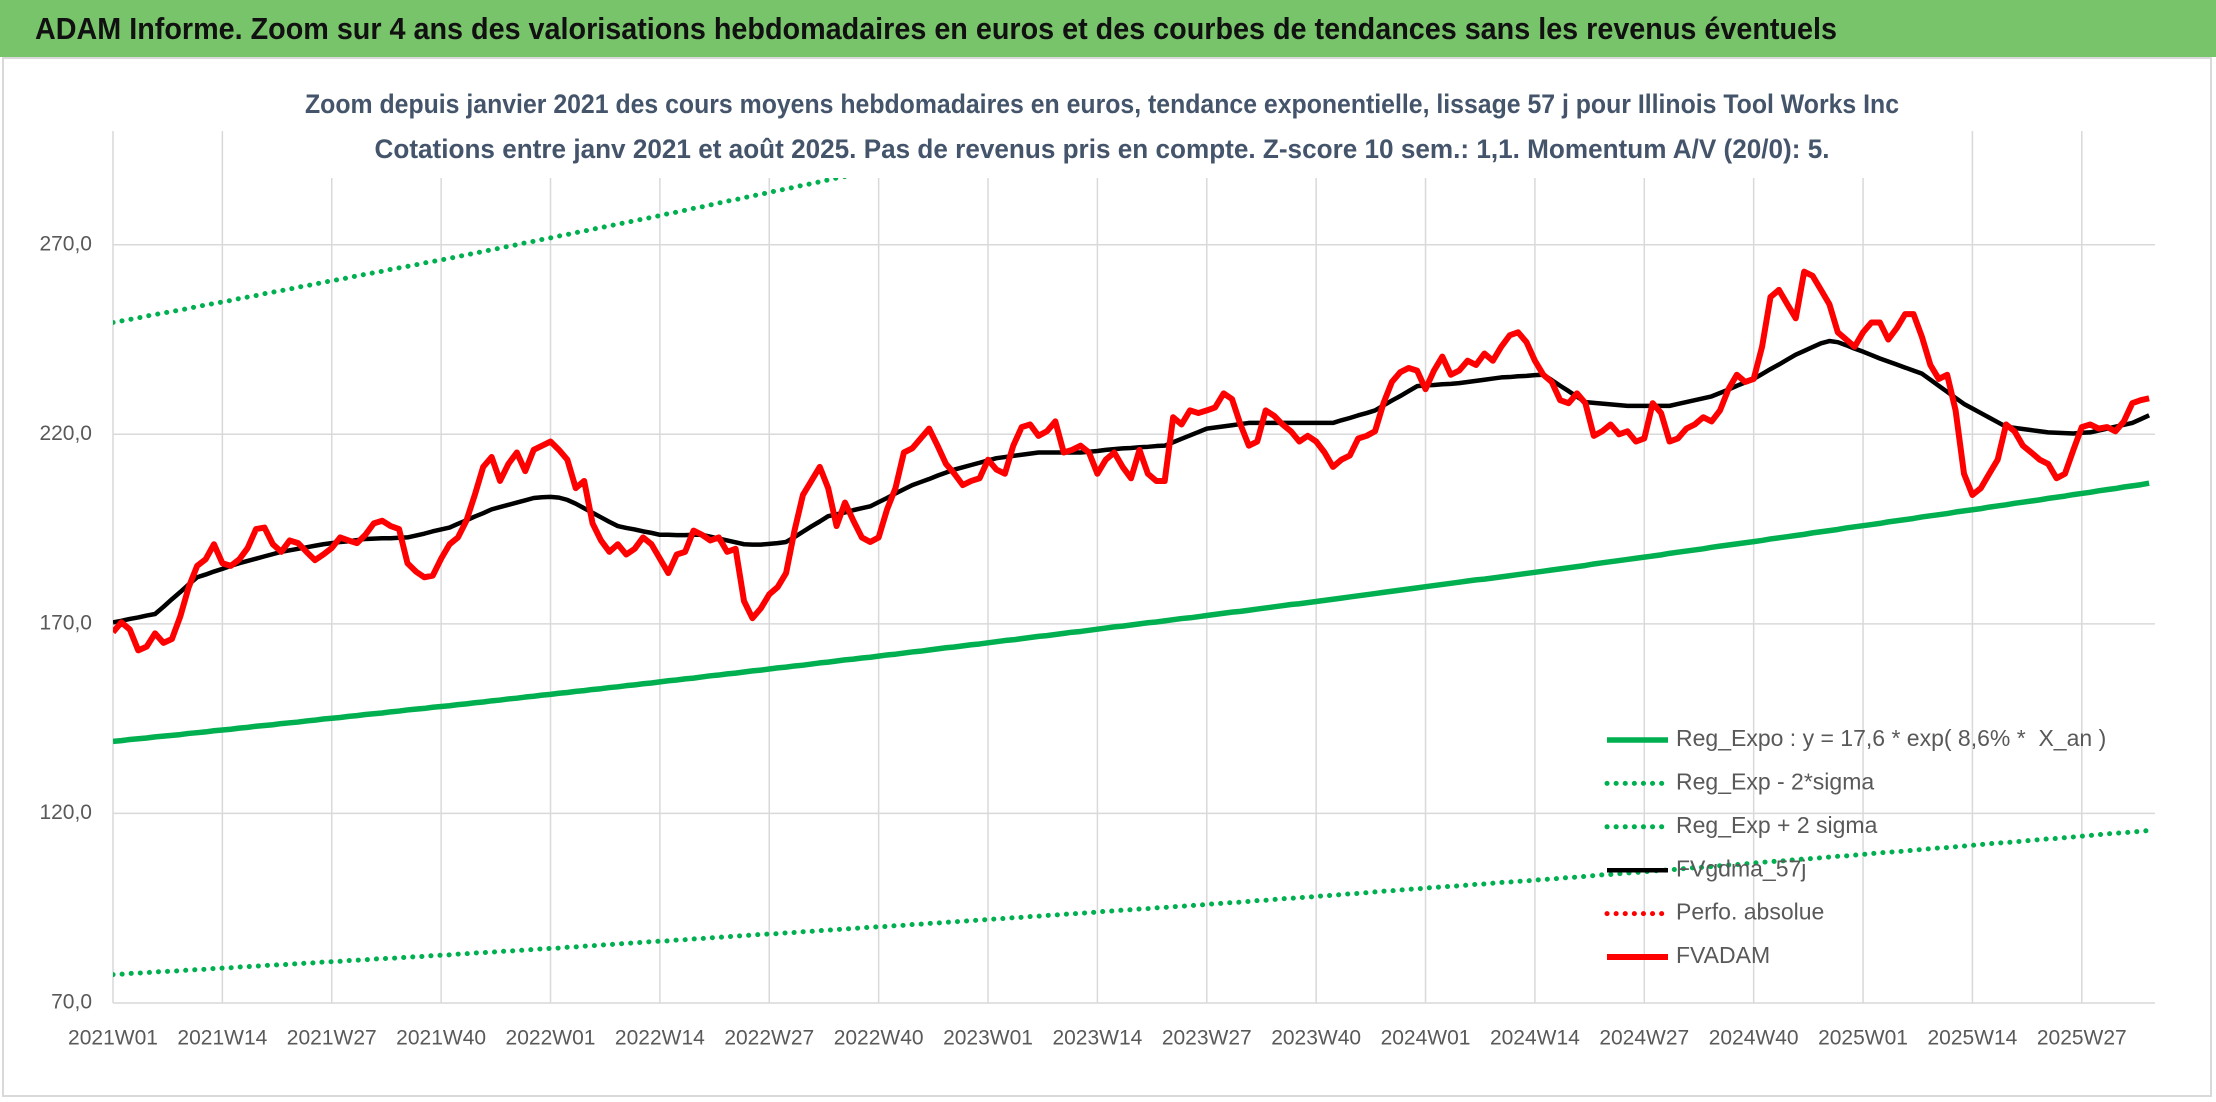  Describe the element at coordinates (551, 1038) in the screenshot. I see `x-tick-label: 2022W01` at that location.